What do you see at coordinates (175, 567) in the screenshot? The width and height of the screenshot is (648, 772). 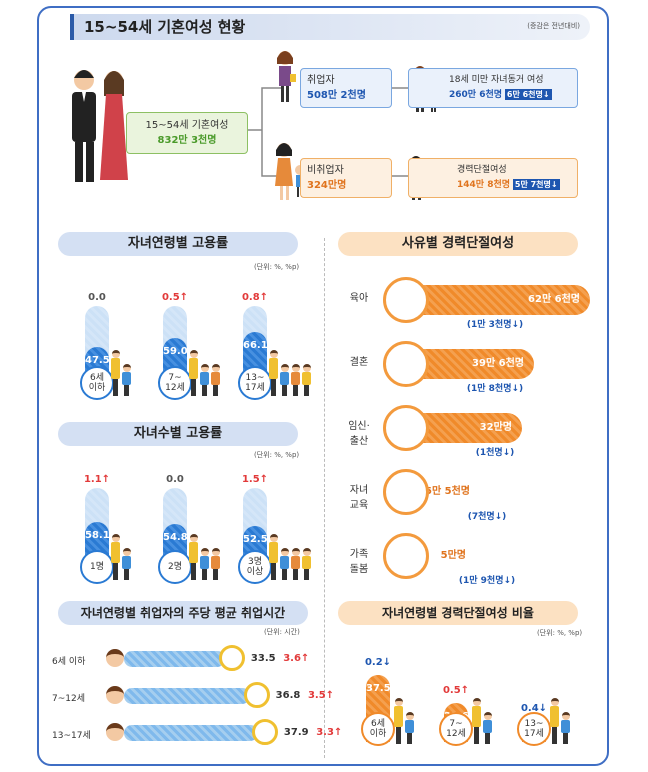 I see `category-circle: 2명` at bounding box center [175, 567].